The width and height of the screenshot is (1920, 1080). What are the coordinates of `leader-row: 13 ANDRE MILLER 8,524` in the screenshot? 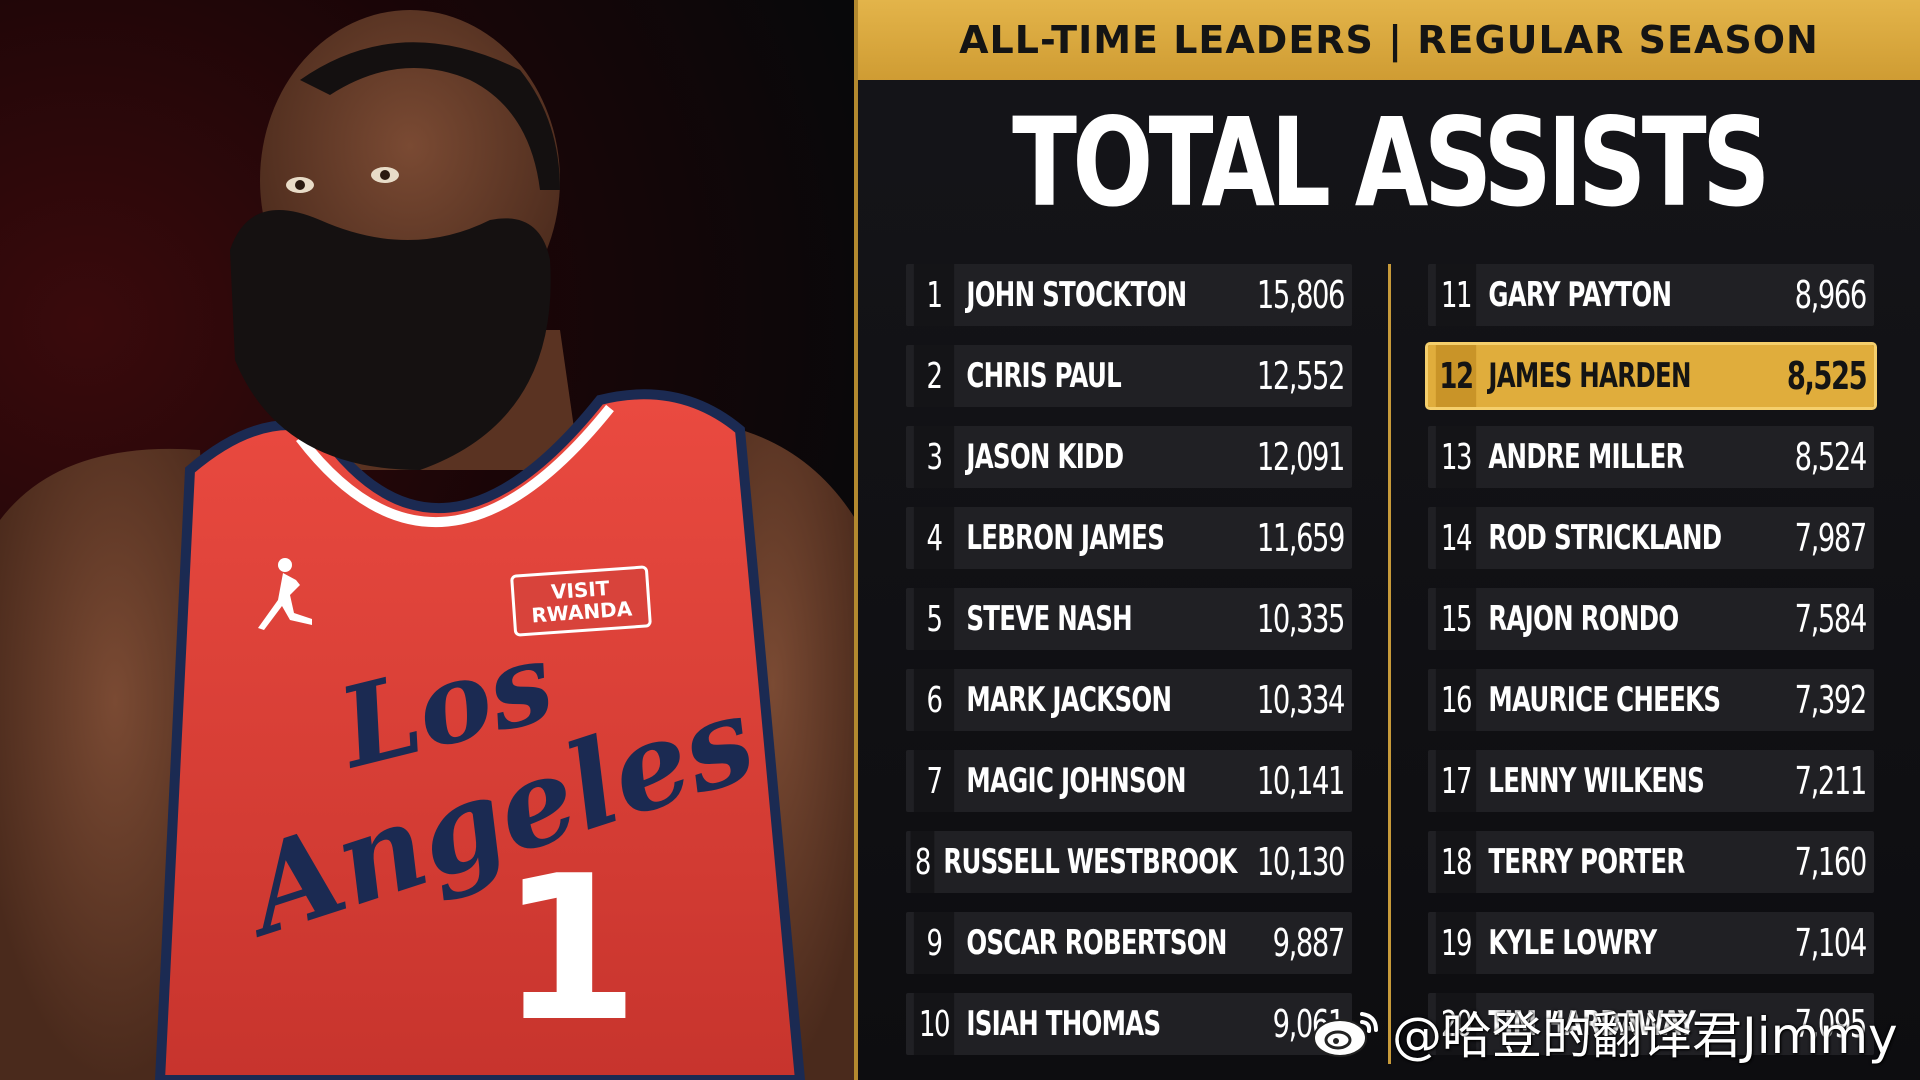 It's located at (1651, 457).